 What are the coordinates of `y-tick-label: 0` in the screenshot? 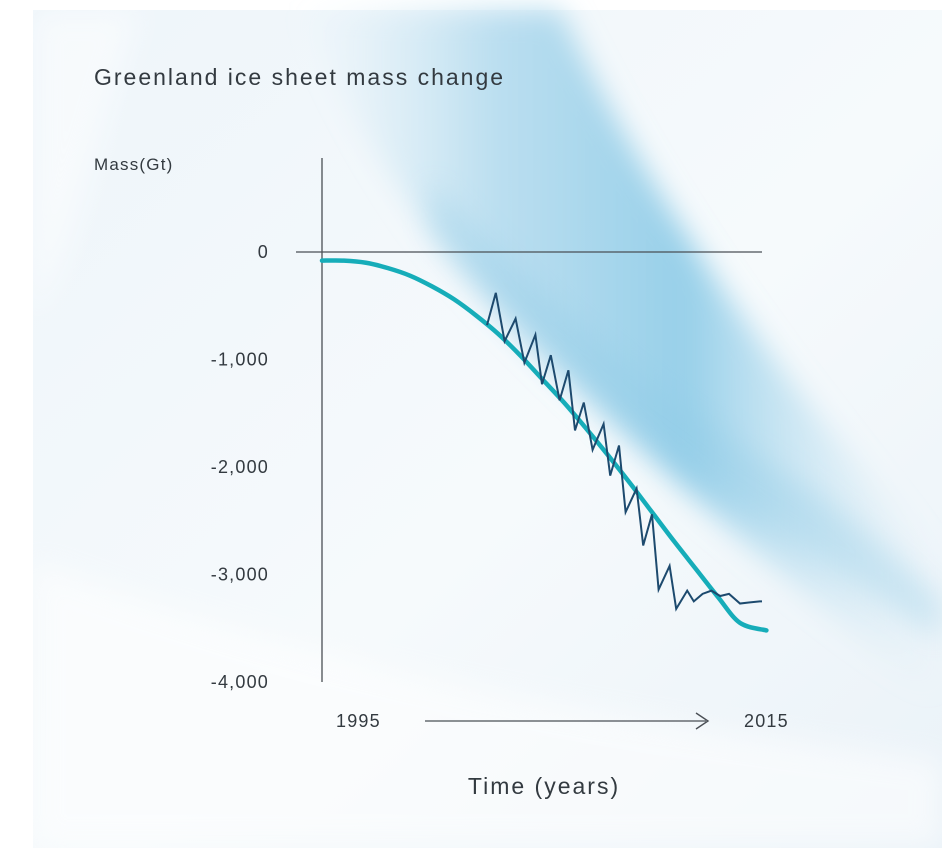 It's located at (263, 252).